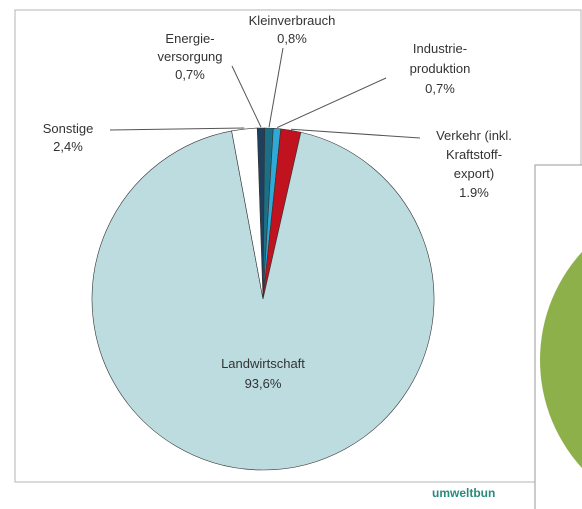  What do you see at coordinates (474, 173) in the screenshot?
I see `label-line: export)` at bounding box center [474, 173].